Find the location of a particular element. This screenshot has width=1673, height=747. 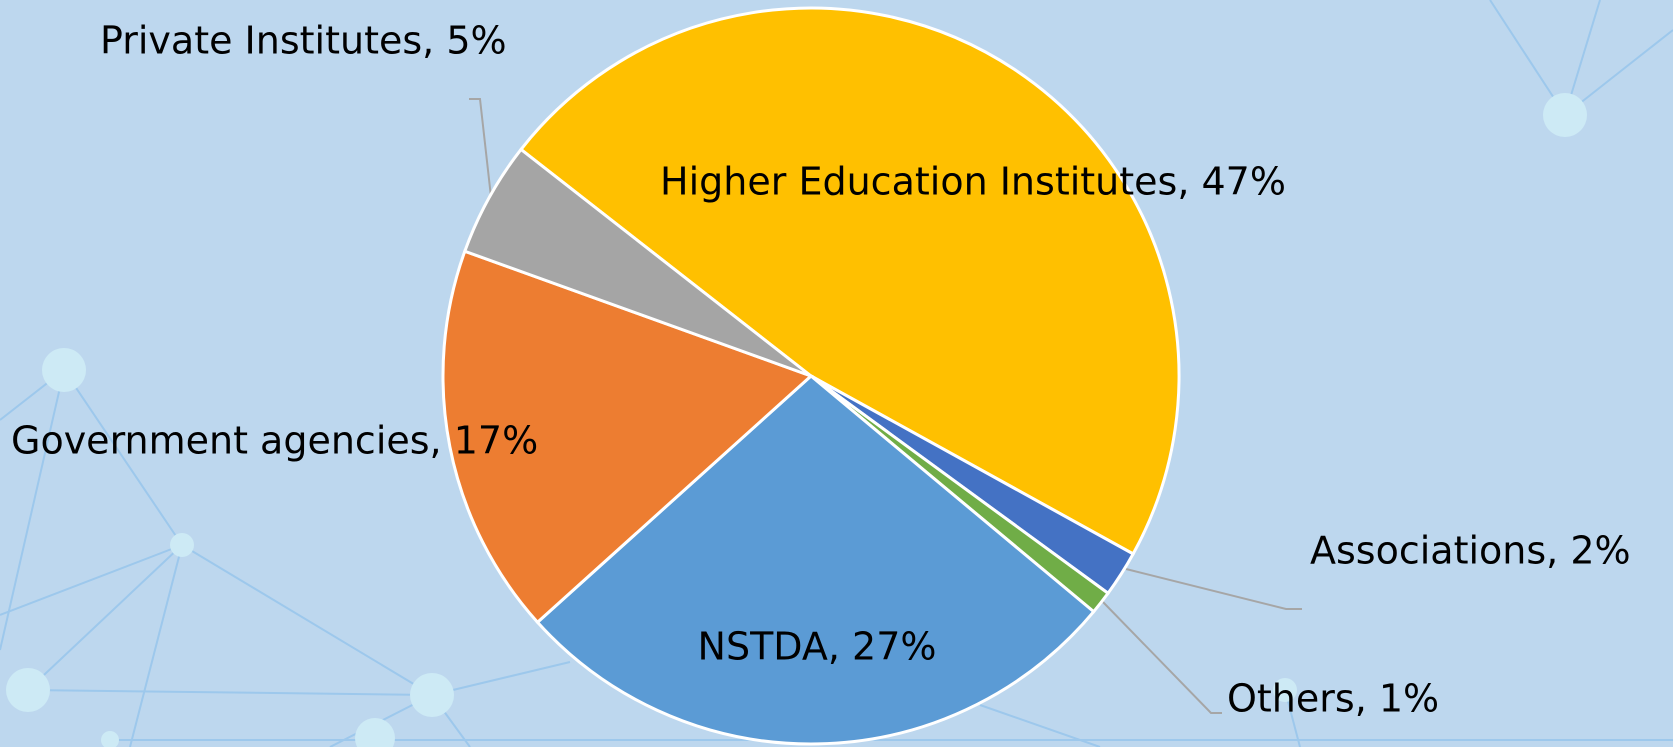

data-label: Others, 1% is located at coordinates (1333, 699).